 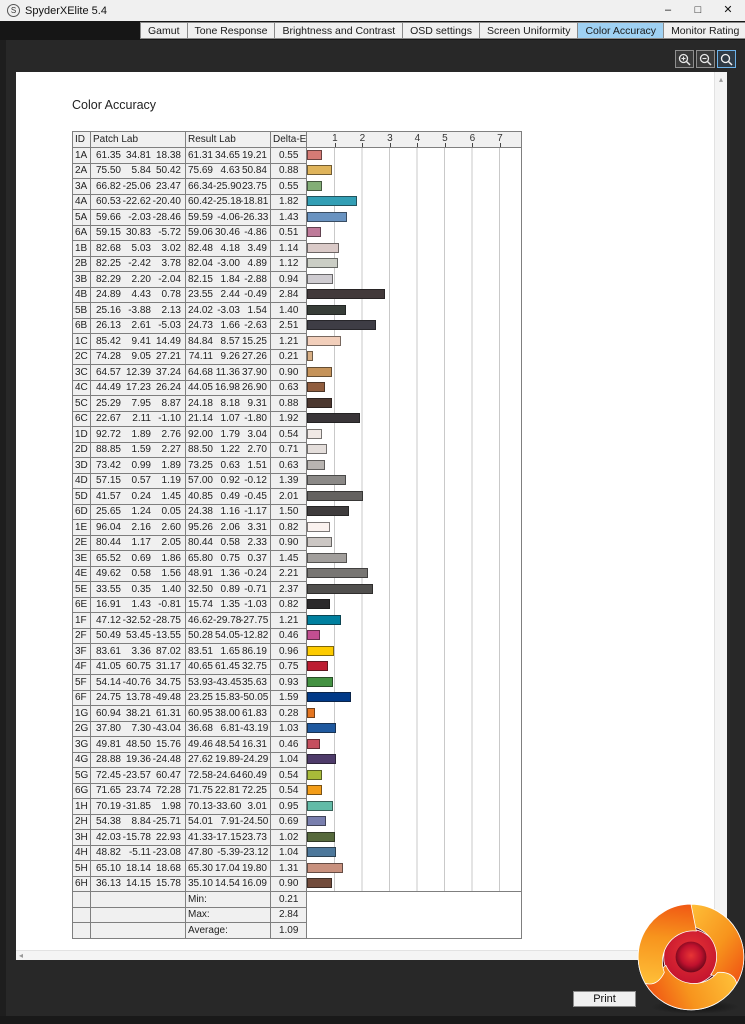 I want to click on column-header-patch-lab: Patch Lab, so click(x=138, y=139).